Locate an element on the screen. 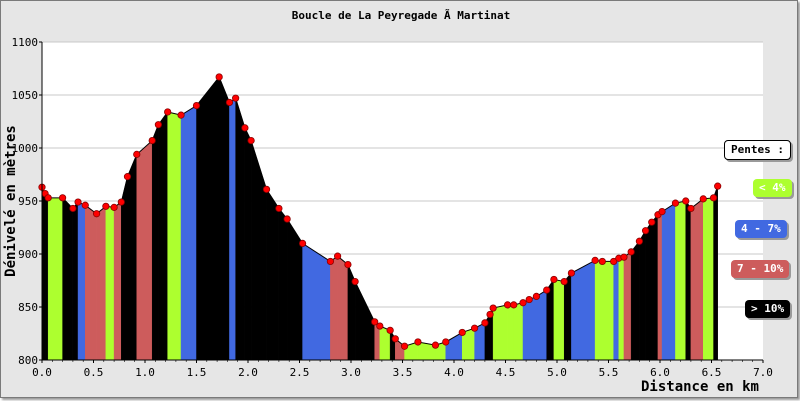 This screenshot has width=800, height=401. legend-entry-7to10: 7 - 10% is located at coordinates (760, 269).